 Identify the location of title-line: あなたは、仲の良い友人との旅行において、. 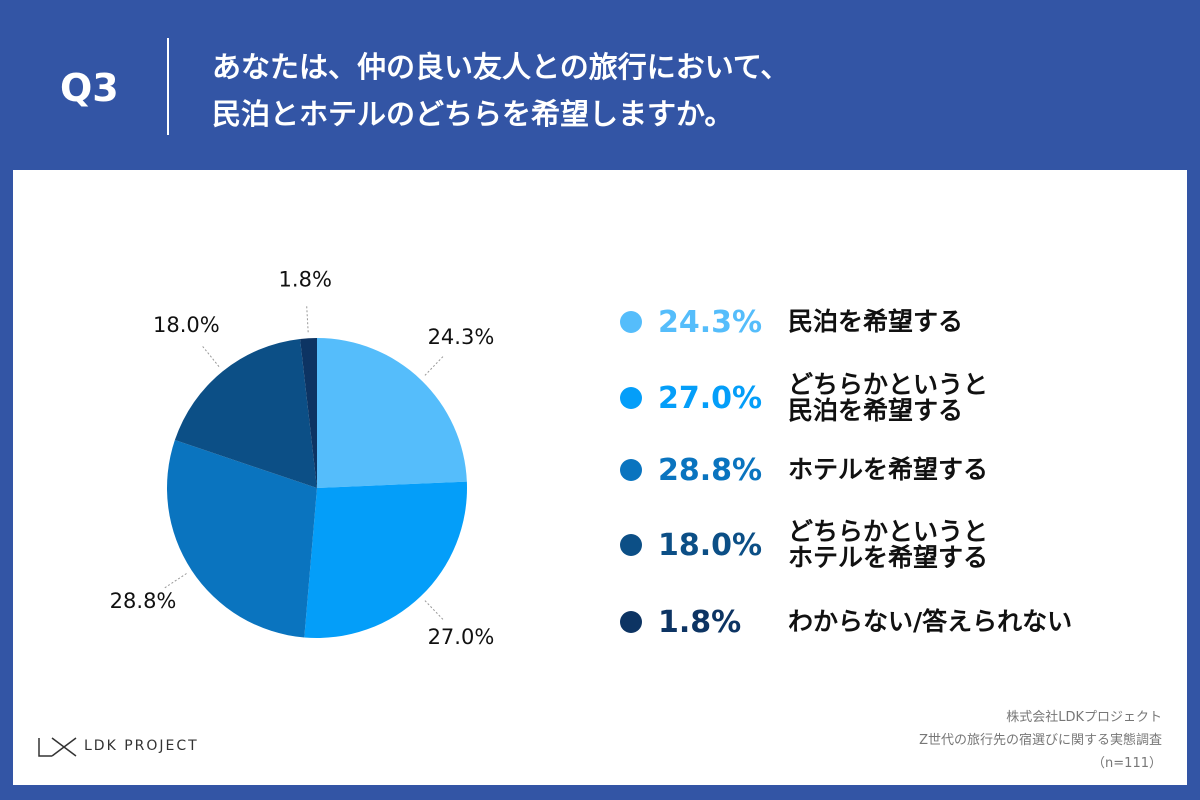
(501, 67).